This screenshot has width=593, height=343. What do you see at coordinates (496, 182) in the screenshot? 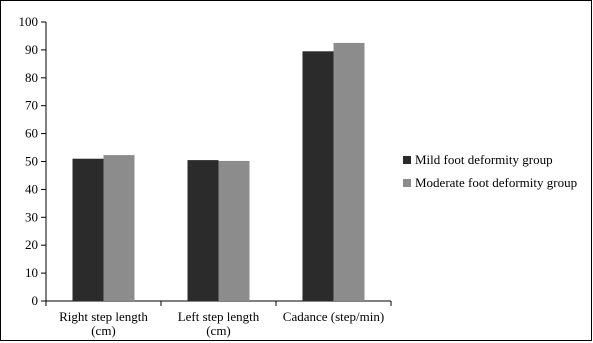
I see `legend-entry: Moderate foot deformity group` at bounding box center [496, 182].